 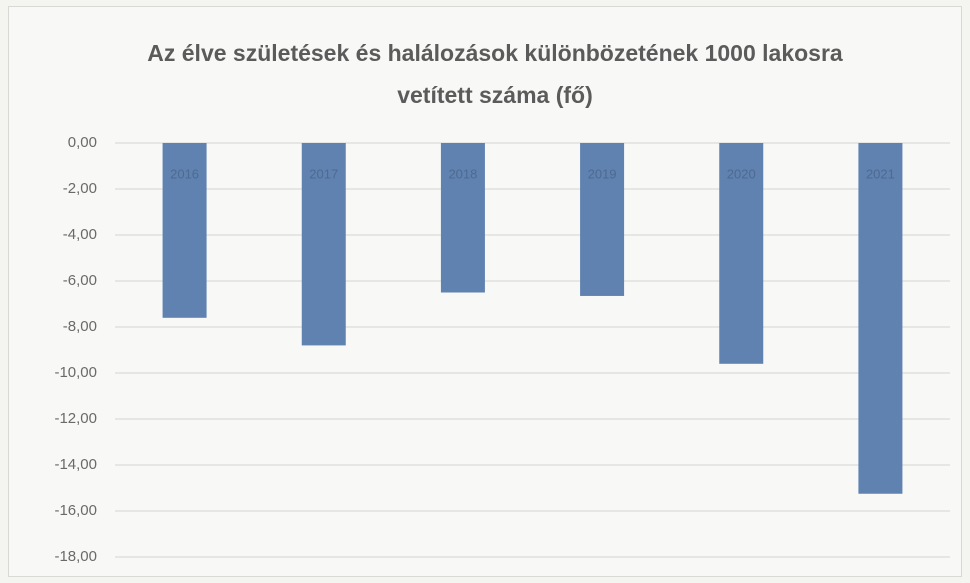 I want to click on x-tick-label: 2018, so click(x=462, y=173).